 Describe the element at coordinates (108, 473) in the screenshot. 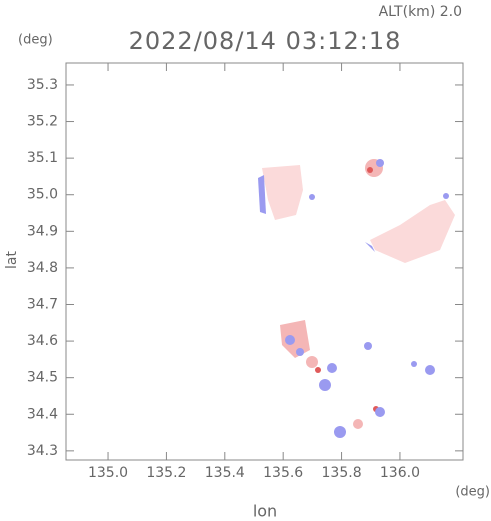

I see `x-tick-label: 135.0` at that location.